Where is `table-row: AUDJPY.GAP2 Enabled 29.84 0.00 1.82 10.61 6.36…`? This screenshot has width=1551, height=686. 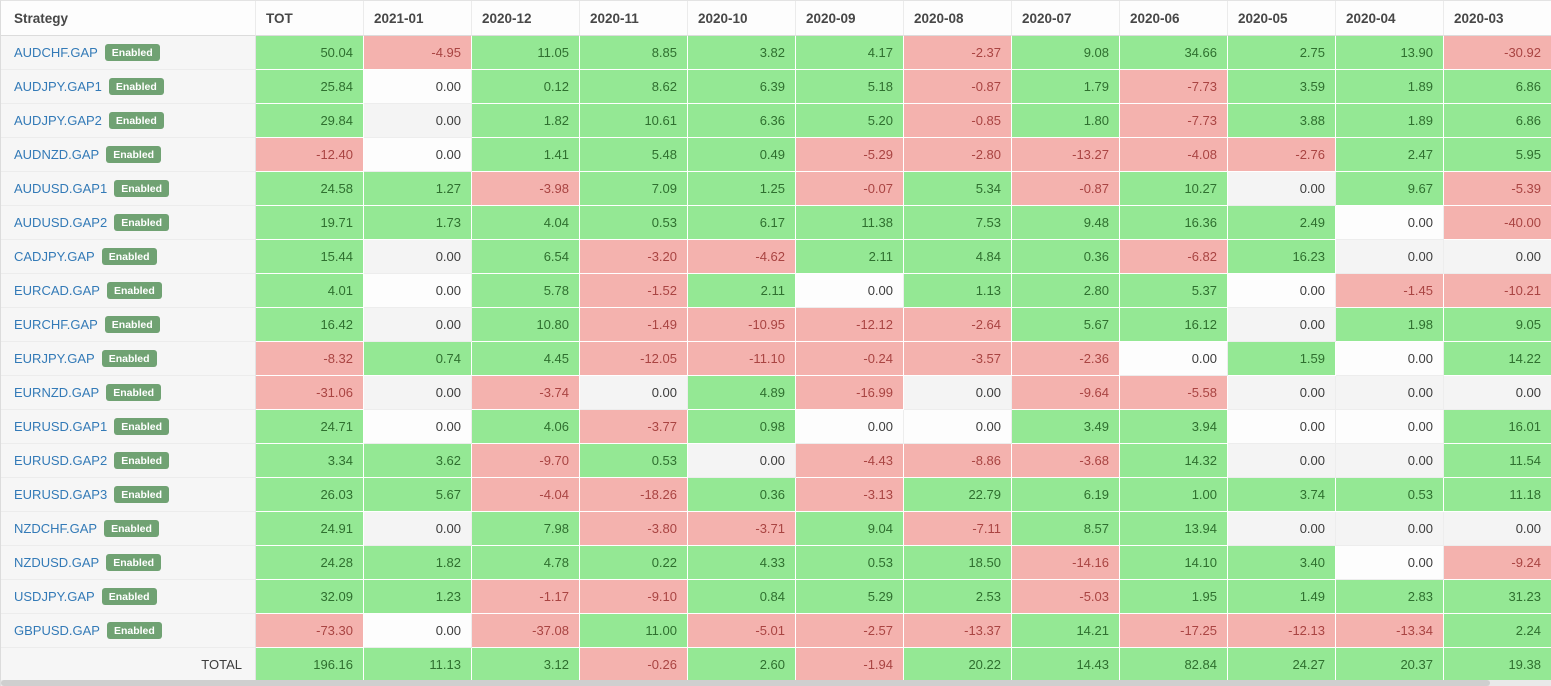 table-row: AUDJPY.GAP2 Enabled 29.84 0.00 1.82 10.61 6.36… is located at coordinates (776, 121).